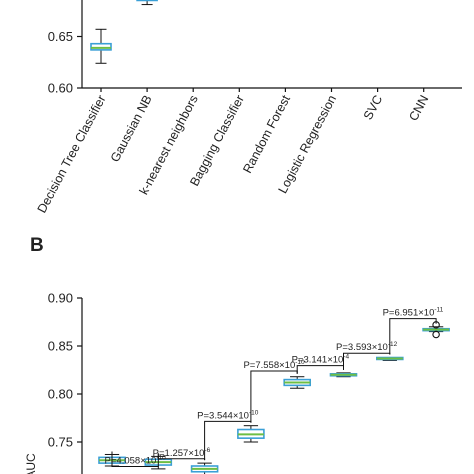 The image size is (474, 474). Describe the element at coordinates (37, 245) in the screenshot. I see `panel-b-letter: B` at that location.